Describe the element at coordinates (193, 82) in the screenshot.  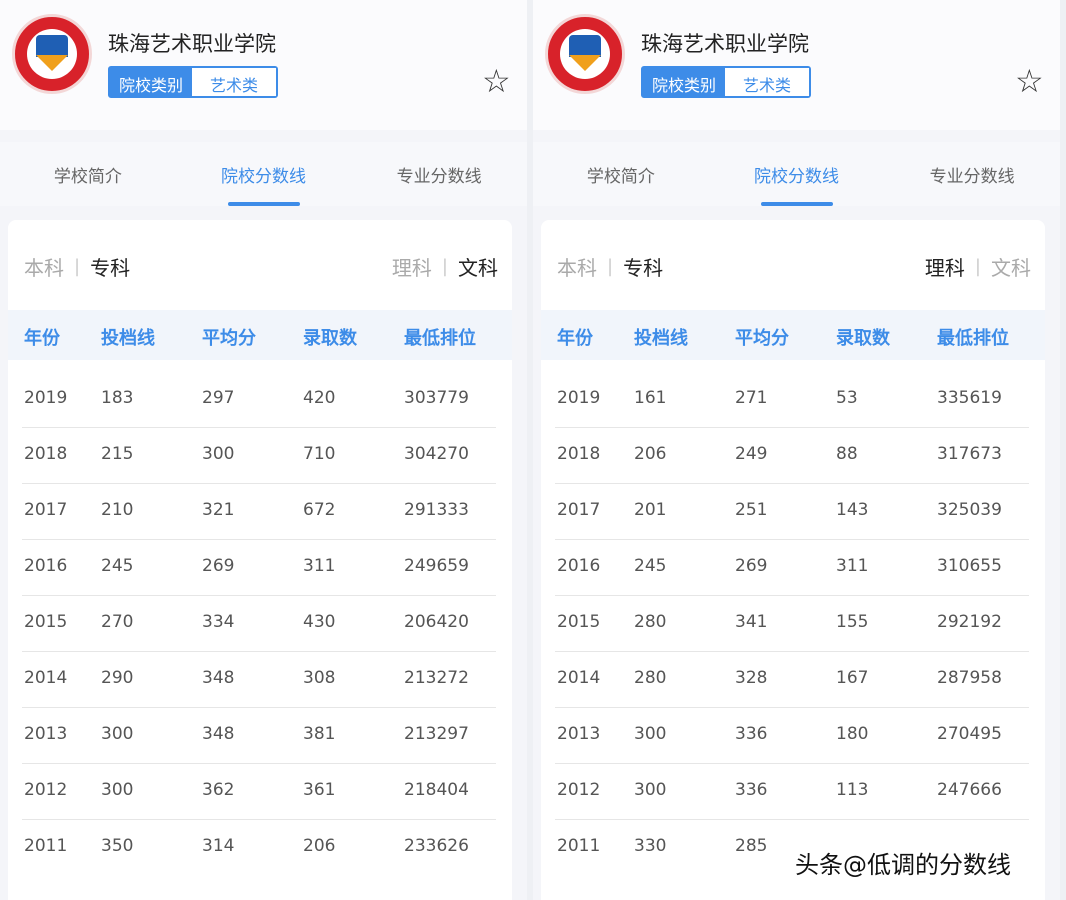
I see `category-badge: 院校类别 艺术类` at that location.